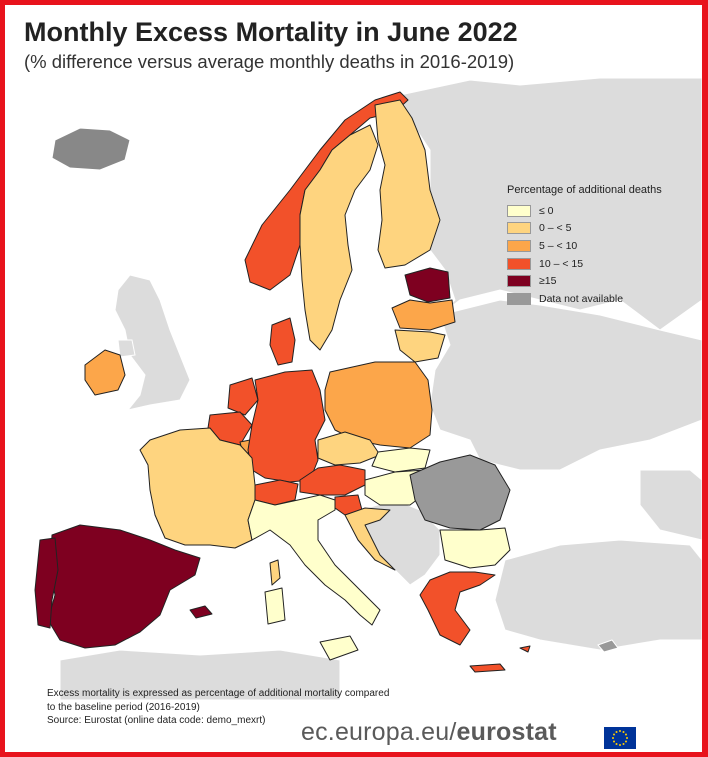 The width and height of the screenshot is (708, 757). I want to click on page-title: Monthly Excess Mortality in June 2022, so click(271, 32).